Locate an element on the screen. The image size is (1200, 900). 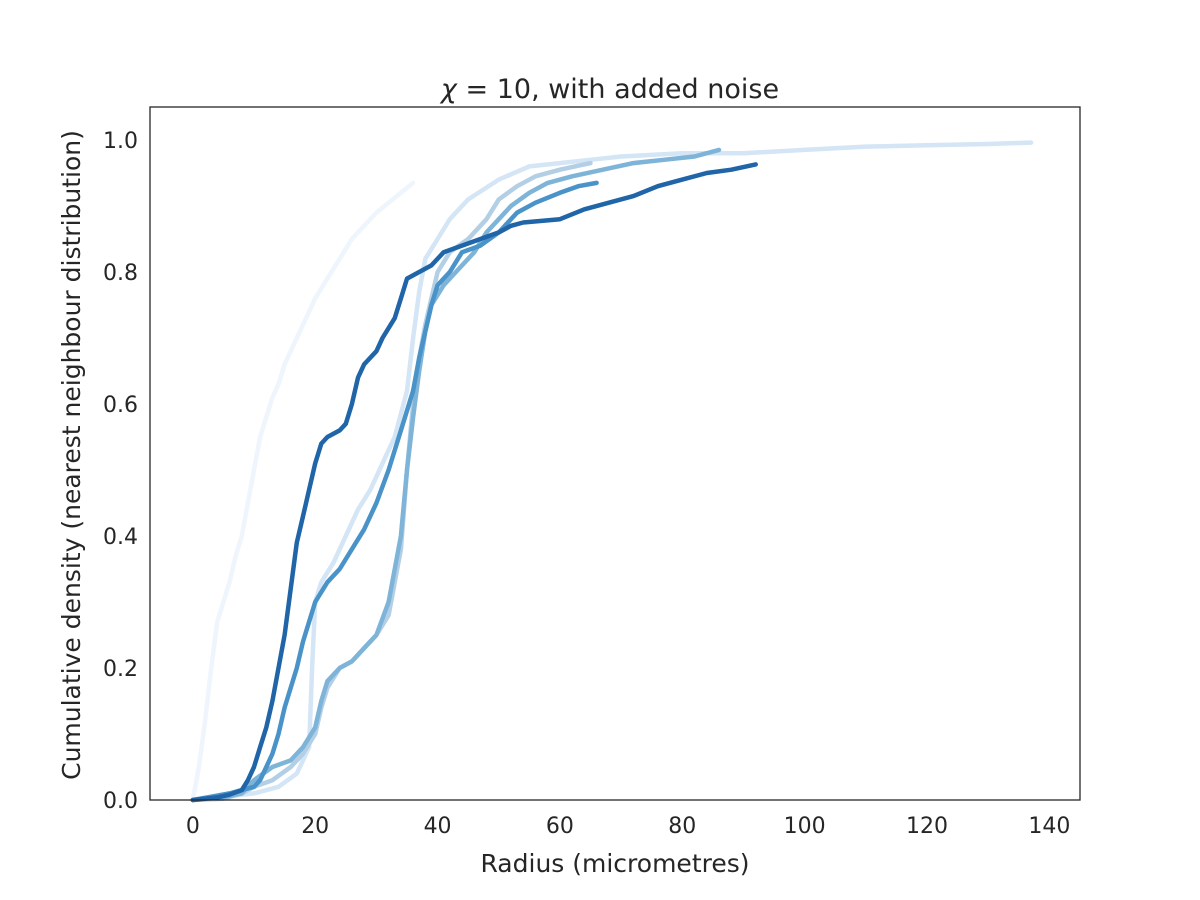
y-tick-labels: 0.0 0.2 0.4 0.6 0.8 1.0 is located at coordinates (120, 471).